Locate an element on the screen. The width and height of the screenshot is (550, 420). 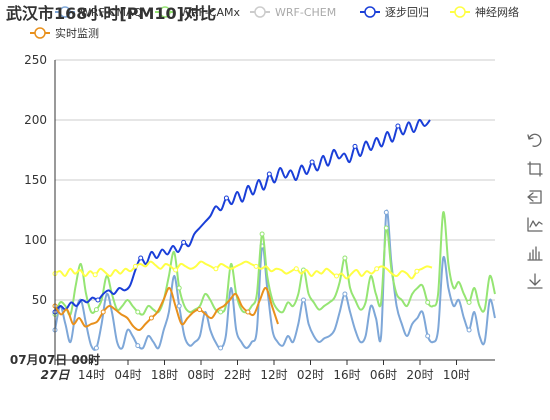
zoom-back-icon is located at coordinates (534, 197).